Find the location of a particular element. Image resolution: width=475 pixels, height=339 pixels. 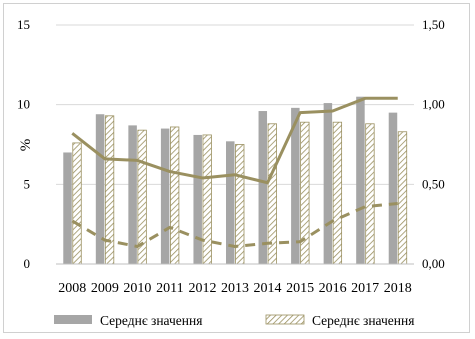

legend: Середнє значення Середнє значення is located at coordinates (234, 320).